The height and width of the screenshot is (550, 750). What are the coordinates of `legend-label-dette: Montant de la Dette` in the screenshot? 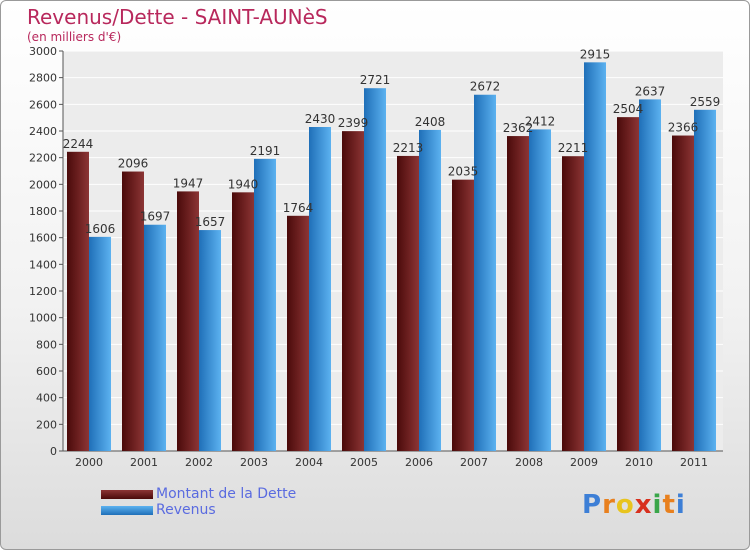 It's located at (226, 494).